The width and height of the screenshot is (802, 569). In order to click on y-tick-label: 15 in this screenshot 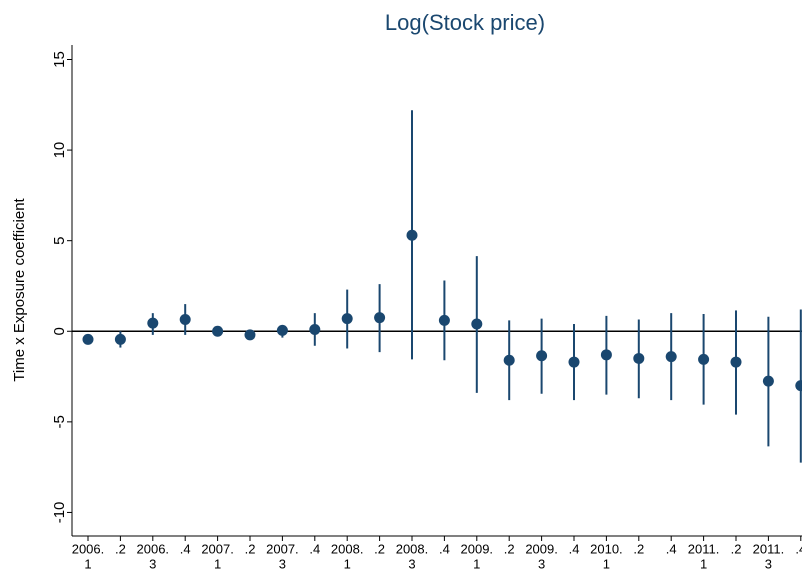, I will do `click(59, 59)`.